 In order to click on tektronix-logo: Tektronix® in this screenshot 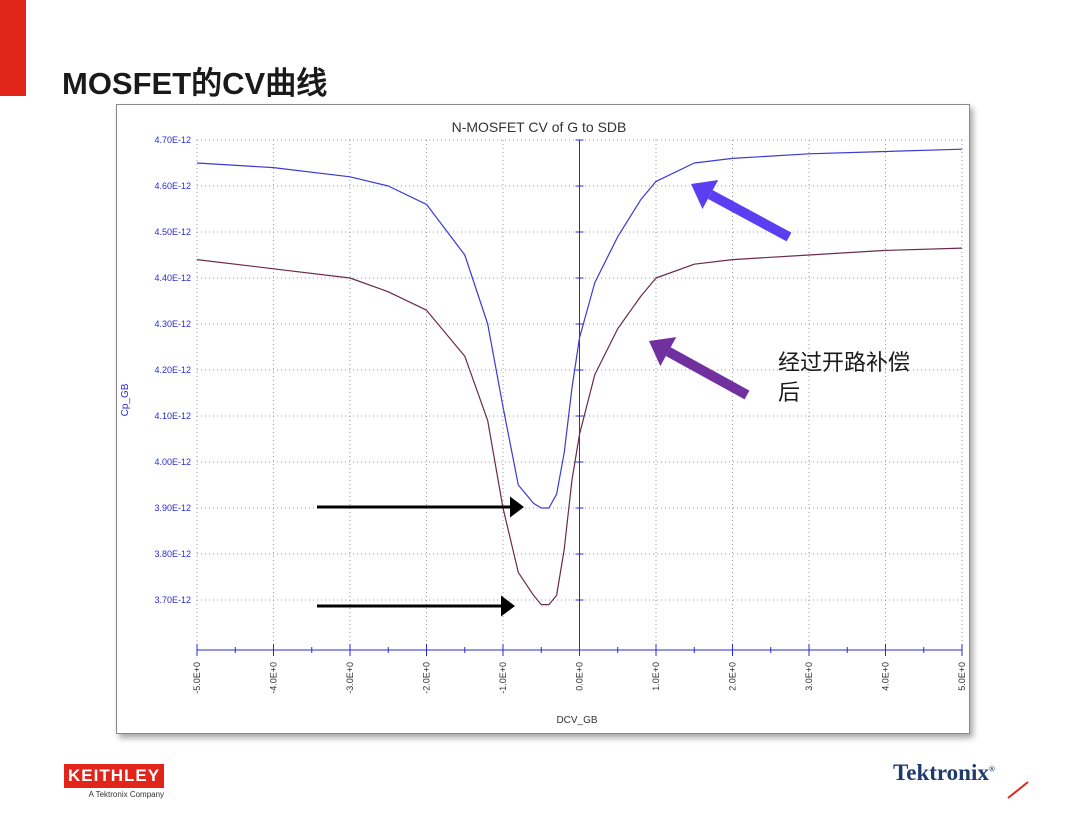, I will do `click(944, 773)`.